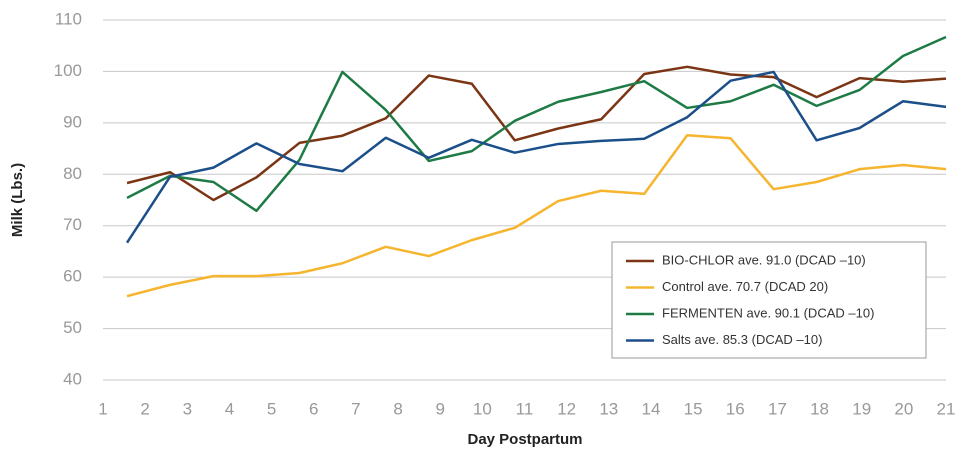 The image size is (974, 456). What do you see at coordinates (102, 408) in the screenshot?
I see `x-tick-label: 1` at bounding box center [102, 408].